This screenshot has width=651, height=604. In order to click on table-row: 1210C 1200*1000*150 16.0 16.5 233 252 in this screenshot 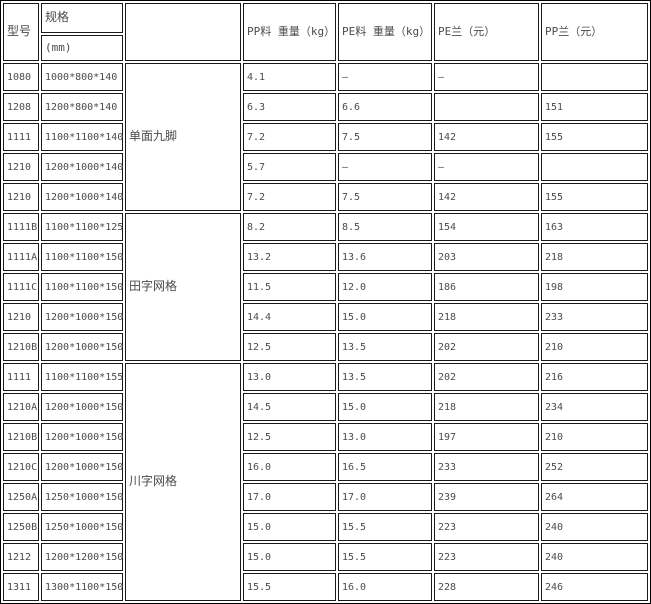, I will do `click(325, 467)`.